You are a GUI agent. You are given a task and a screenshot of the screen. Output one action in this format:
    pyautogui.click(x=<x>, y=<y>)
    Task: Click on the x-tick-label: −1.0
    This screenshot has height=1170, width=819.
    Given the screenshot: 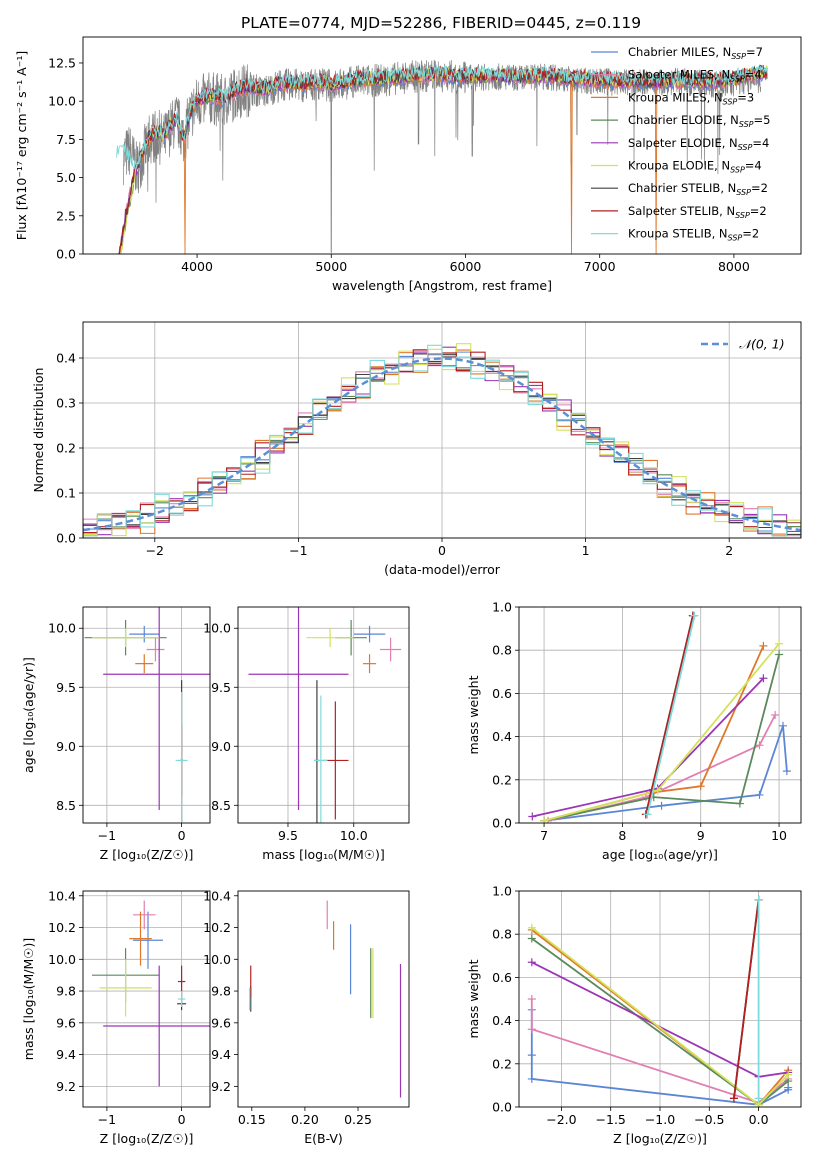 What is the action you would take?
    pyautogui.click(x=660, y=1119)
    